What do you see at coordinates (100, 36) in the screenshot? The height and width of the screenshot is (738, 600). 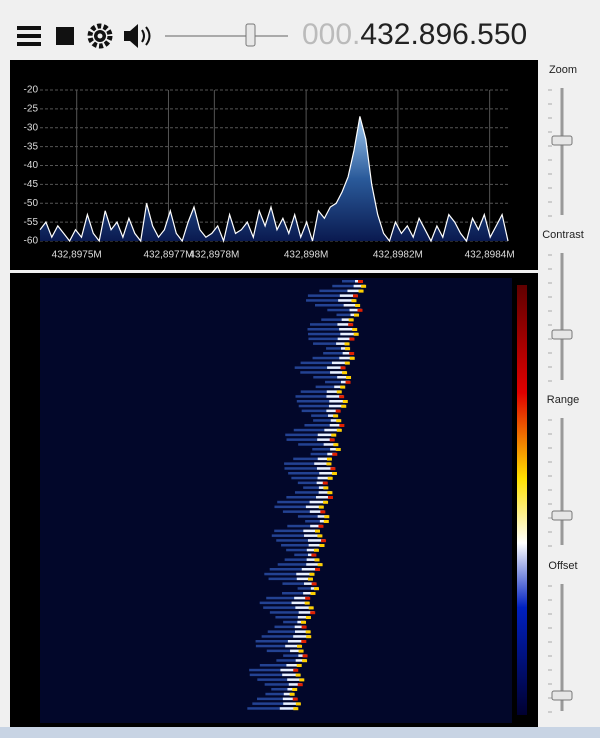 I see `settings-button` at bounding box center [100, 36].